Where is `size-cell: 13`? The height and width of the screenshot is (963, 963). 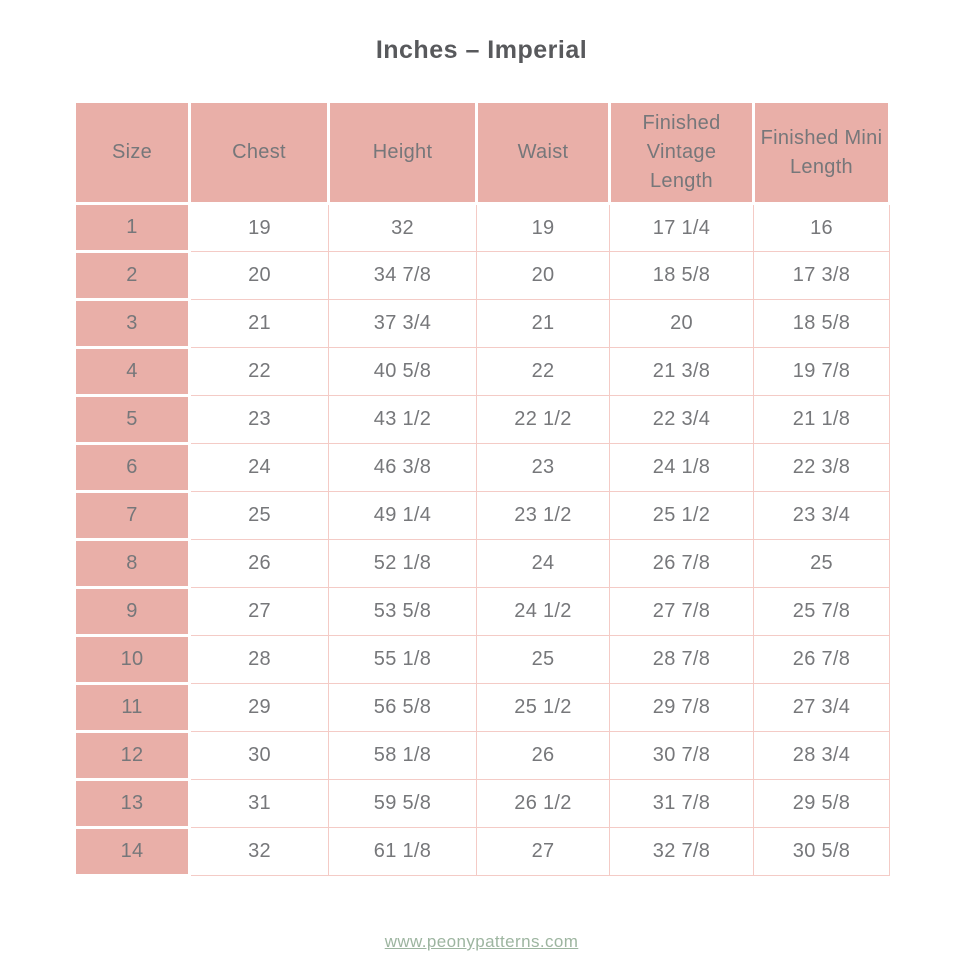
size-cell: 13 is located at coordinates (132, 803).